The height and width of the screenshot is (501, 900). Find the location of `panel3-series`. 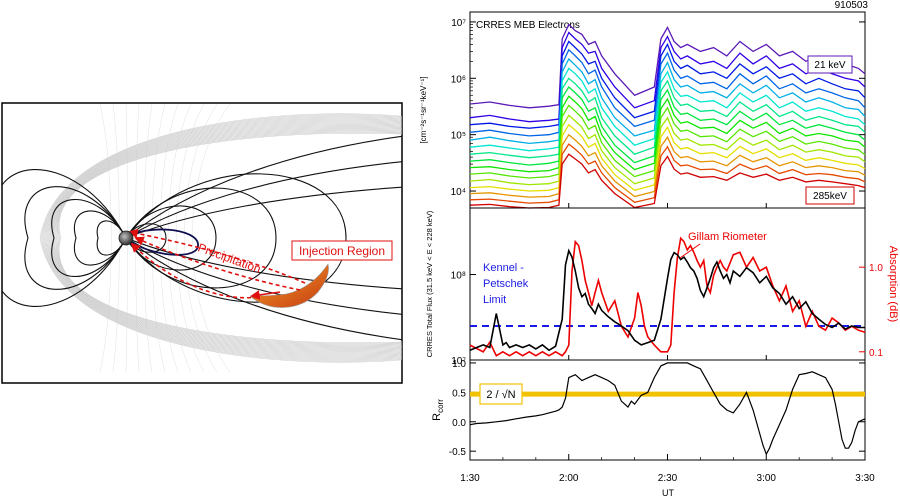

panel3-series is located at coordinates (667, 409).